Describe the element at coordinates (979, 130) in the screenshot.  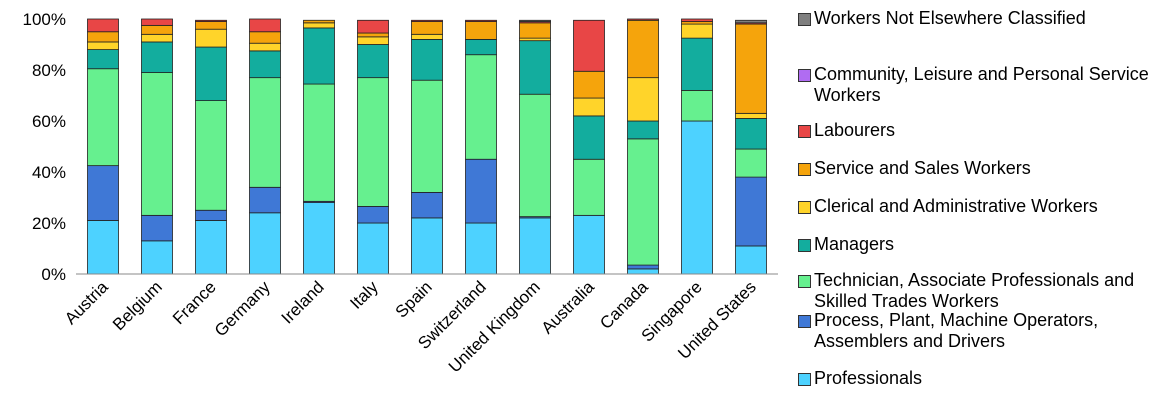
I see `legend-item: Labourers` at that location.